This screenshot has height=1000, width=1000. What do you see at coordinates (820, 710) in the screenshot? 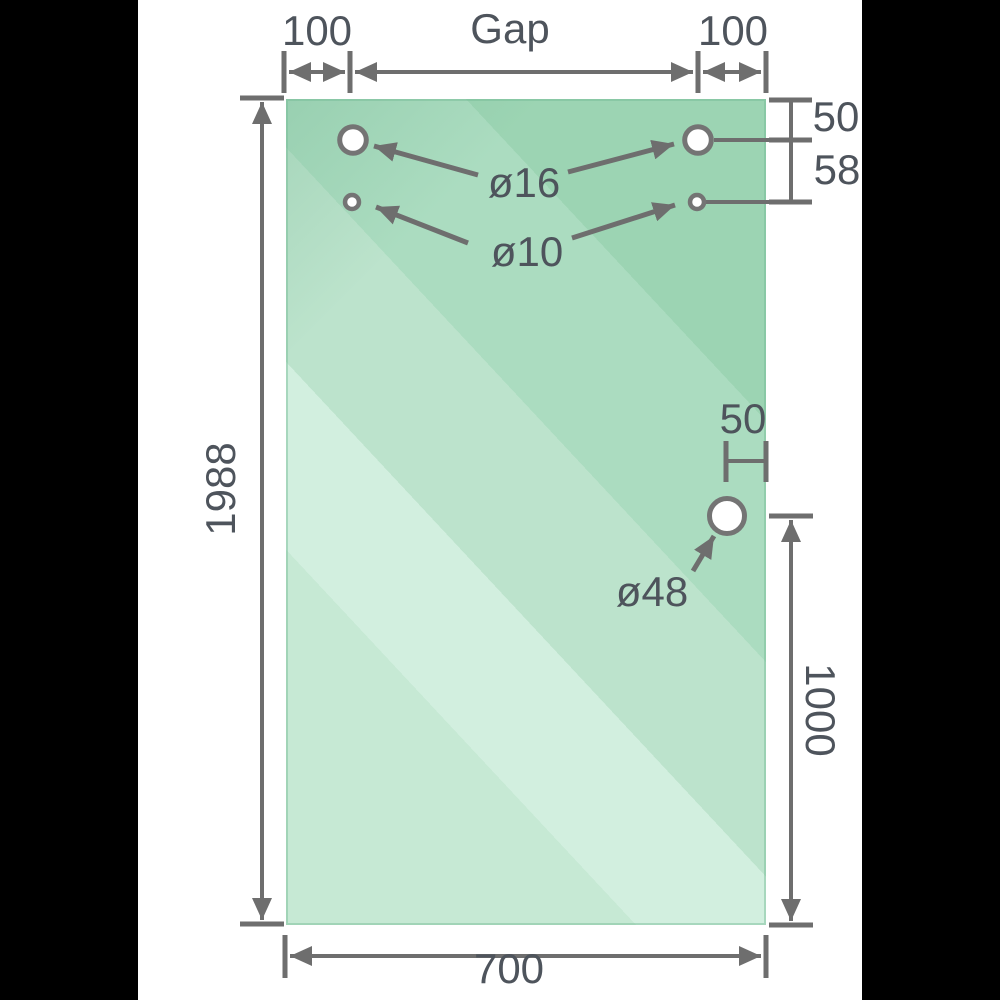
I see `dim-label-handle-1000: 1000` at bounding box center [820, 710].